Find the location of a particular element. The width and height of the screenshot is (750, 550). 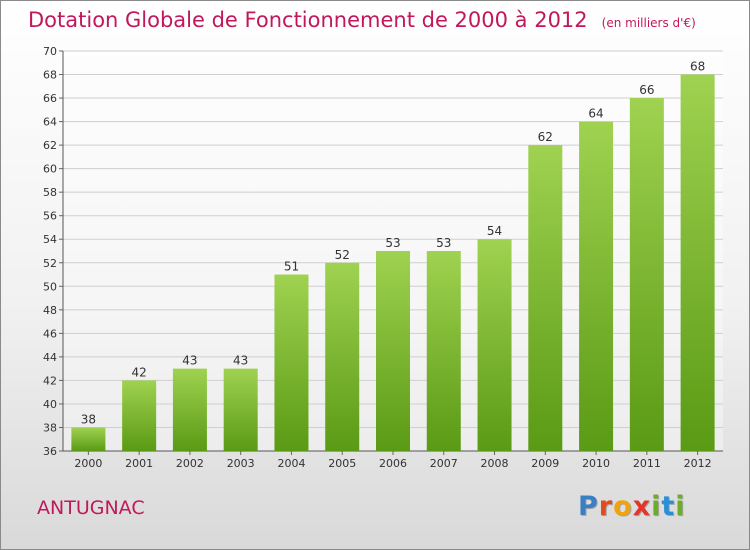

unit-label: (en milliers d'€) is located at coordinates (648, 23).